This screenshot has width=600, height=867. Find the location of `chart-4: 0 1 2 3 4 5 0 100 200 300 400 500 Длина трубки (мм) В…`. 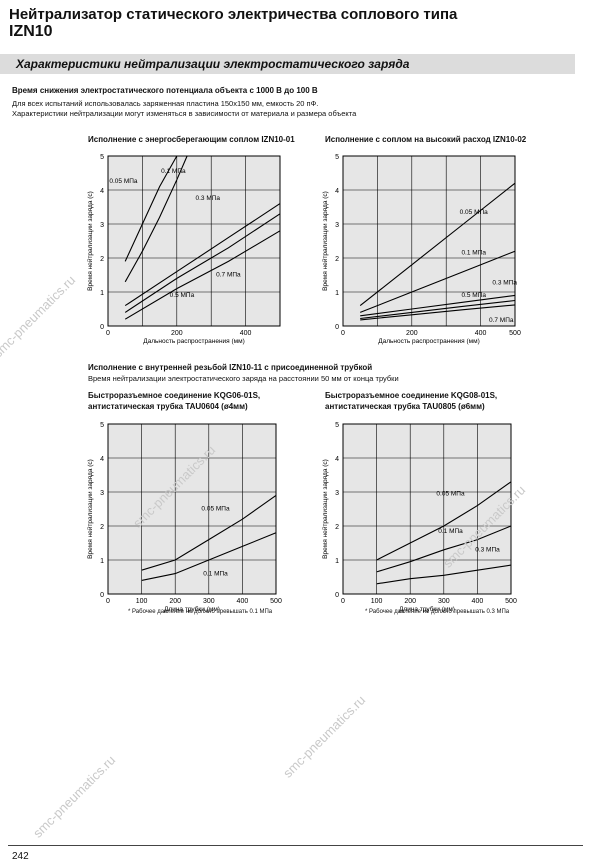

chart-4: 0 1 2 3 4 5 0 100 200 300 400 500 Длина трубки (мм) В… is located at coordinates (419, 517).